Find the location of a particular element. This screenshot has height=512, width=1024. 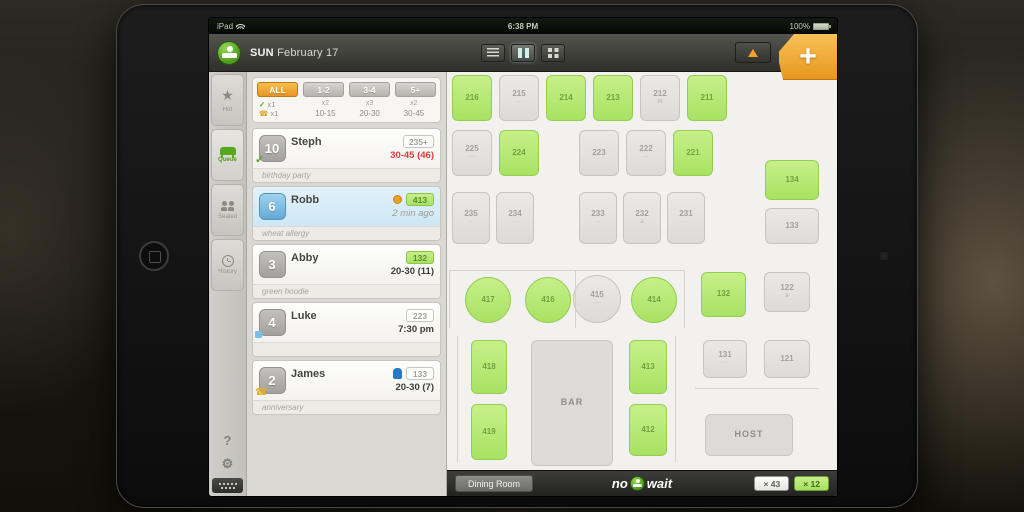

flag-icon is located at coordinates (258, 334).